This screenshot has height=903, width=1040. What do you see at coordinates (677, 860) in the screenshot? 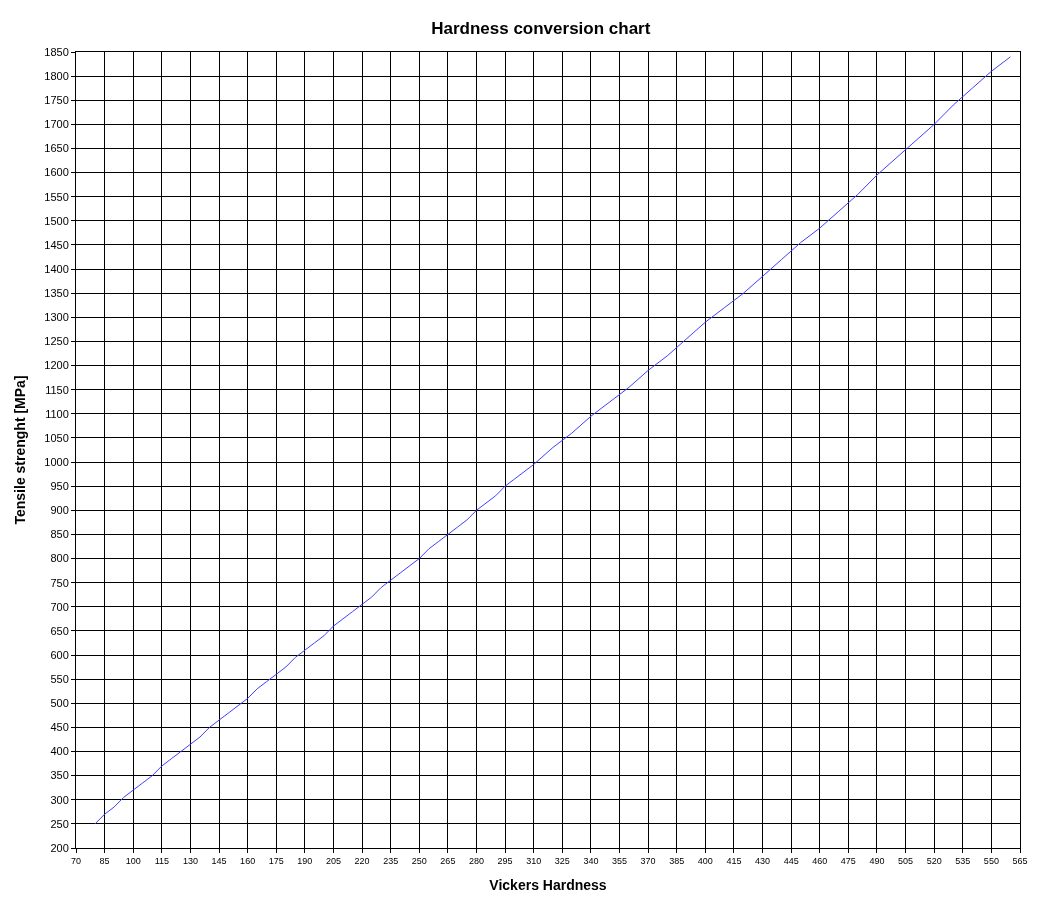
I see `x-tick-label: 385` at bounding box center [677, 860].